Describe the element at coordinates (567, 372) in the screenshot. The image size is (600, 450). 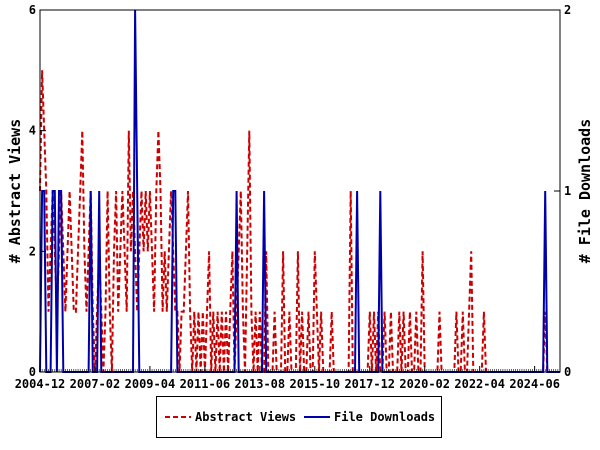
I see `y-right-tick-label: 0` at that location.